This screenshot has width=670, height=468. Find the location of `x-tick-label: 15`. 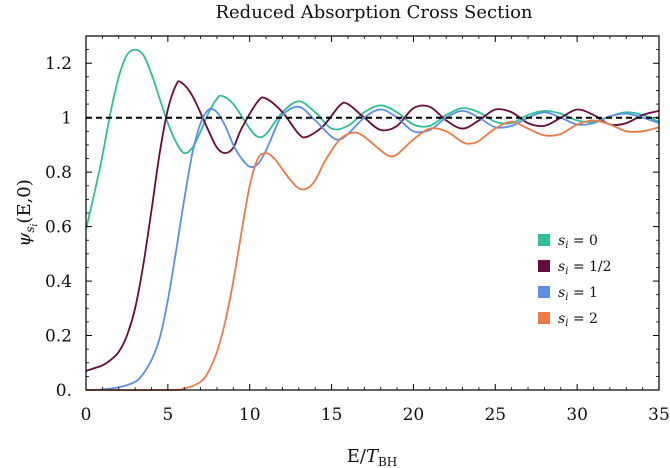

x-tick-label: 15 is located at coordinates (332, 415).